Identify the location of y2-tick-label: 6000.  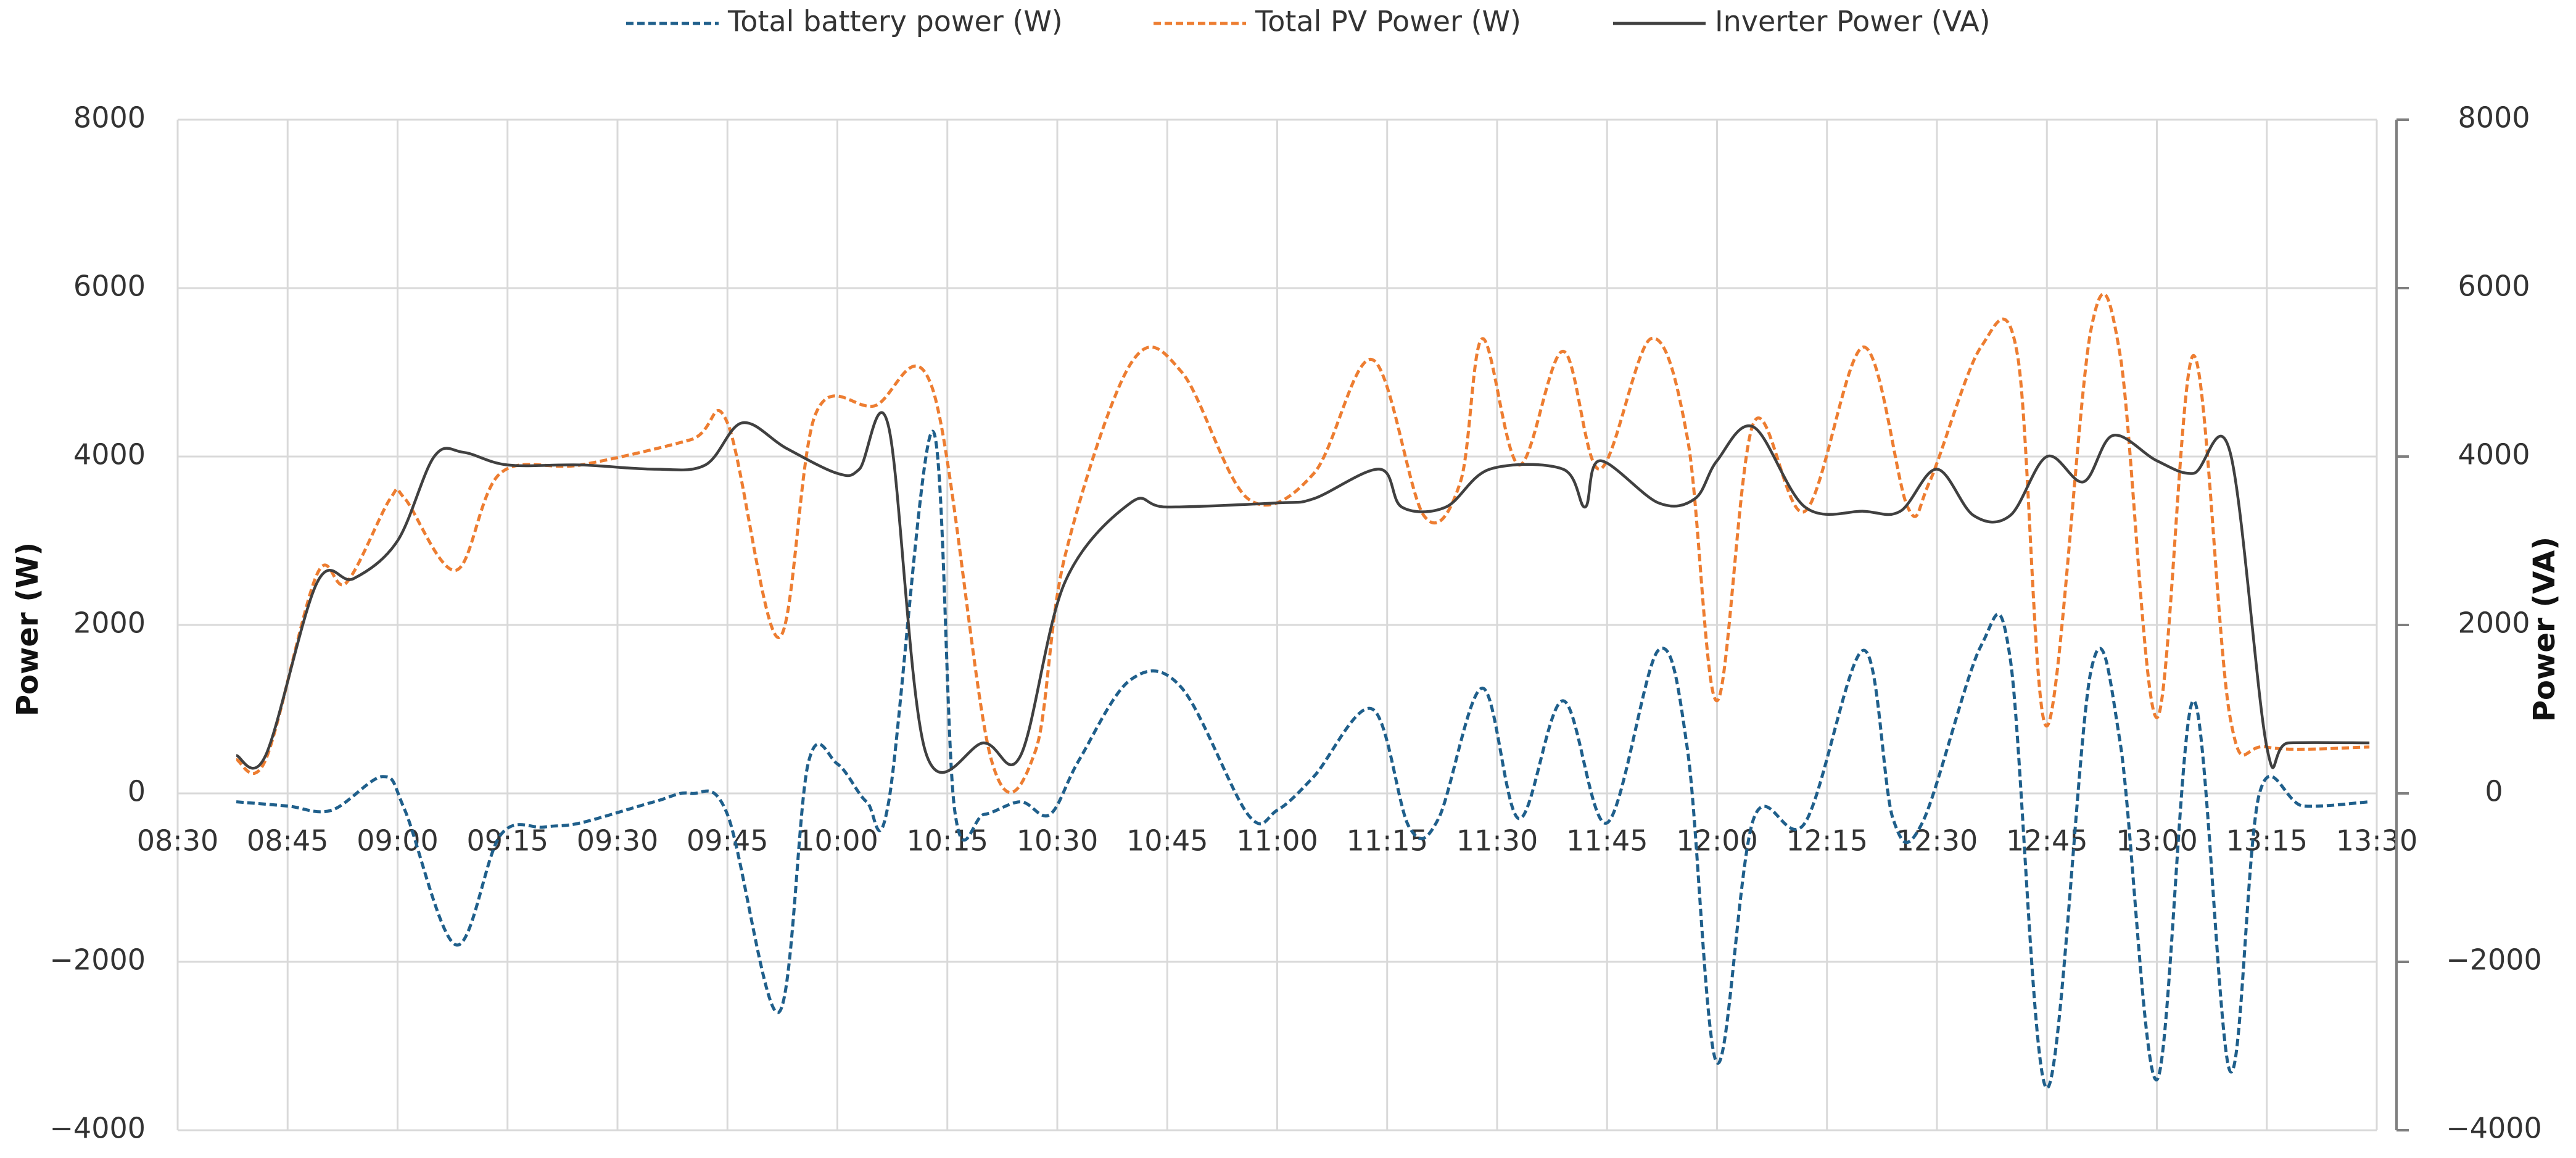
(2494, 287).